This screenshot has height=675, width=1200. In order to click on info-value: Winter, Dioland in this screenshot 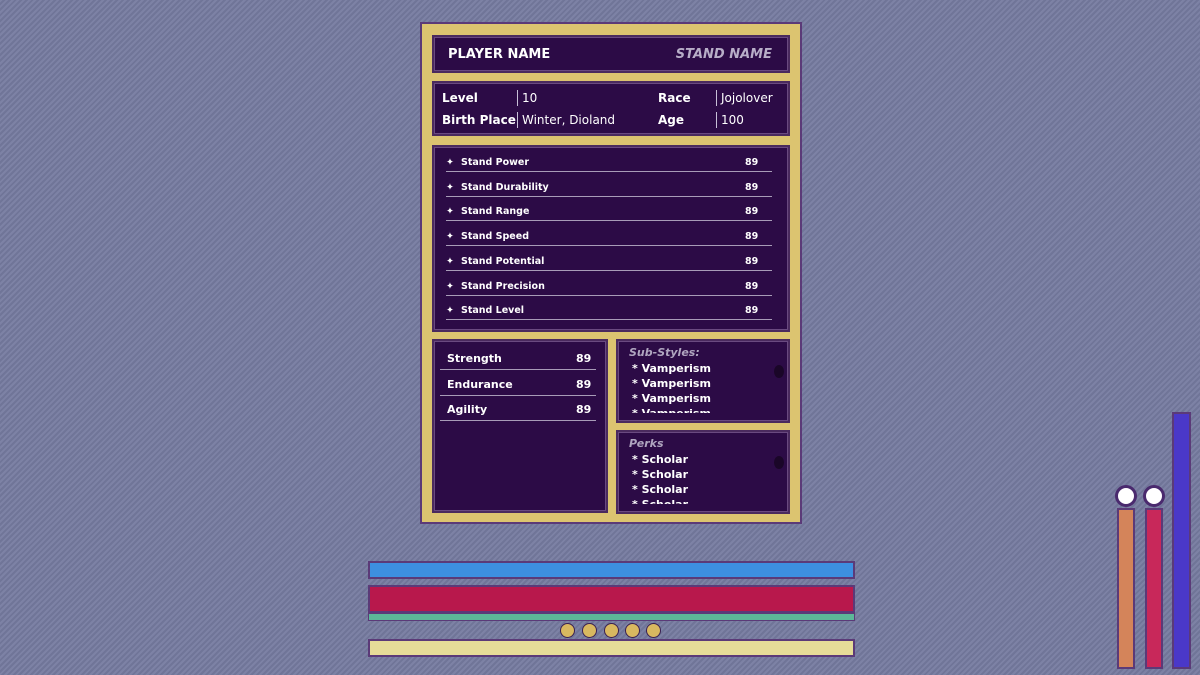, I will do `click(569, 120)`.